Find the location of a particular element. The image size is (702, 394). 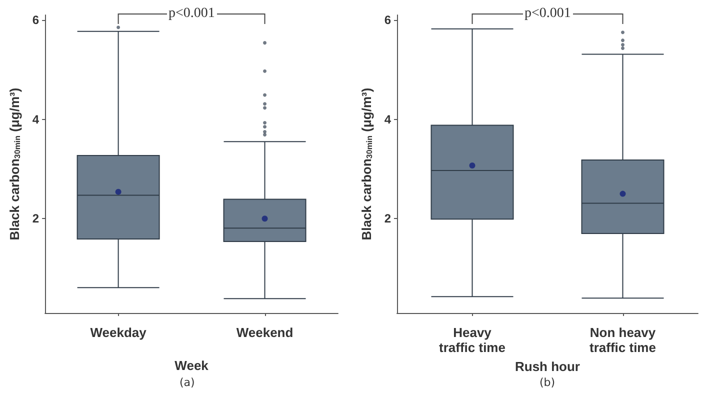

text: (a) is located at coordinates (187, 382).